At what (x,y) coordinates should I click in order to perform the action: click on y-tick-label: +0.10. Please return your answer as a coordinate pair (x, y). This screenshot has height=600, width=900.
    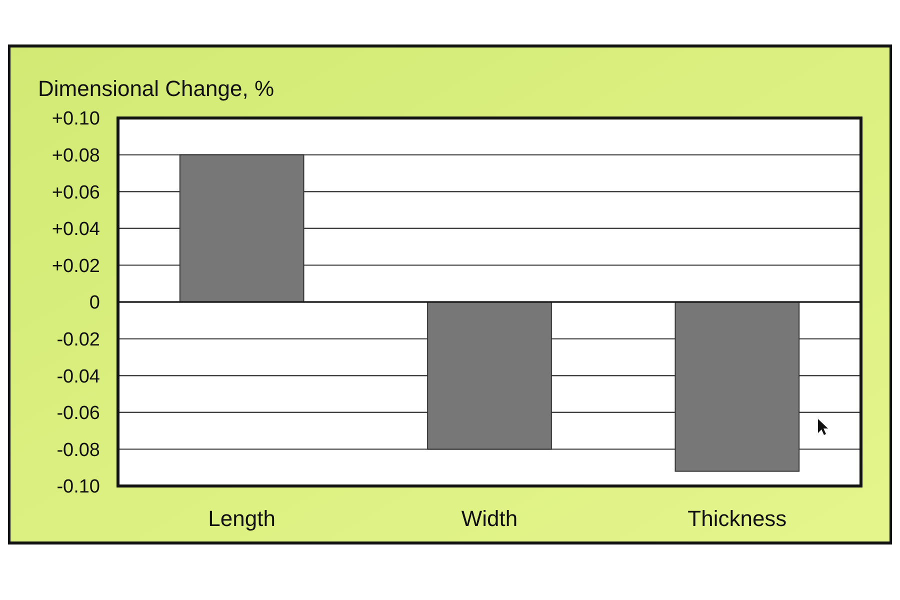
    Looking at the image, I should click on (76, 119).